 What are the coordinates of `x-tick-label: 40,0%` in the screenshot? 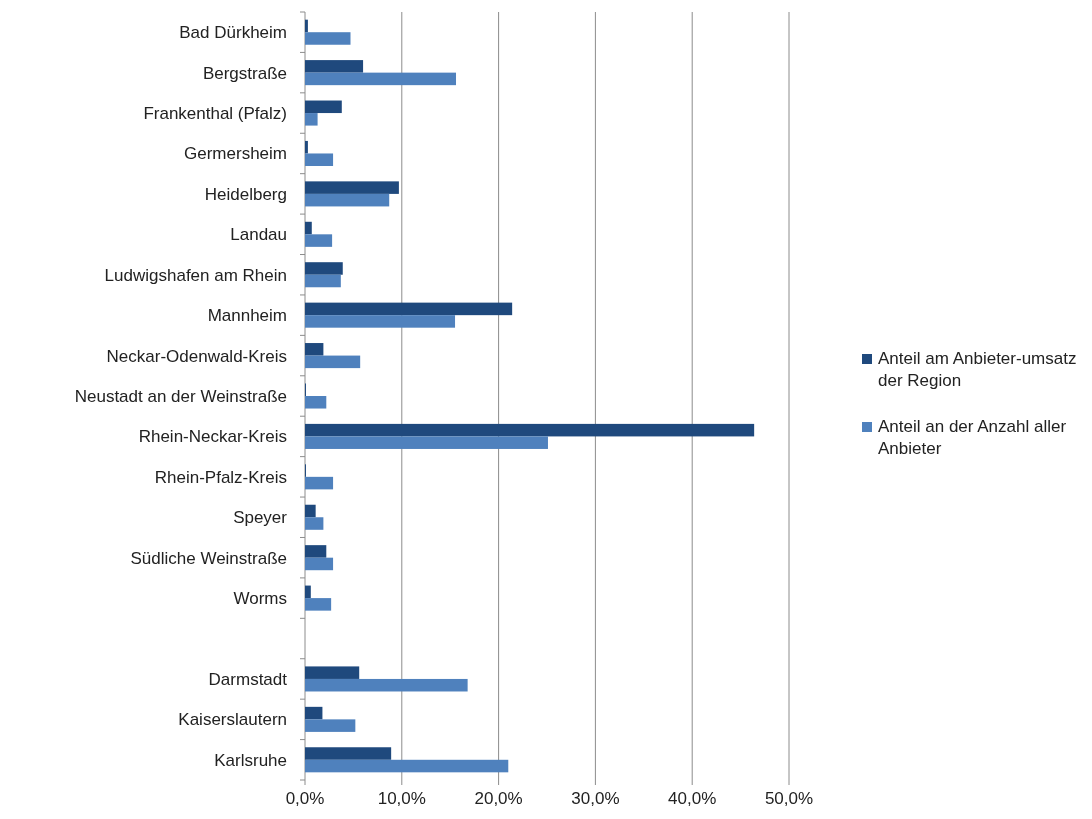 It's located at (692, 798).